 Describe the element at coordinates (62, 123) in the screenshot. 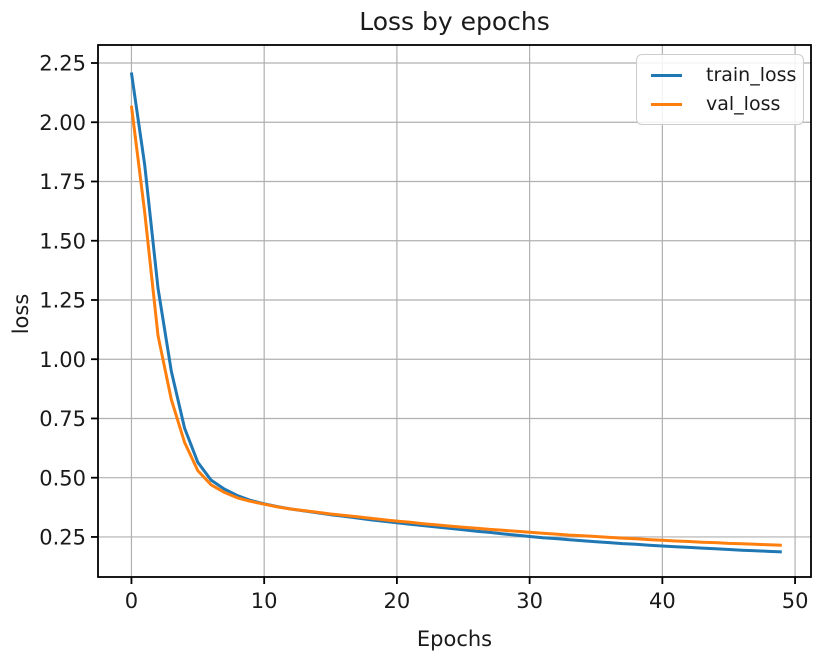

I see `svg-text: 2.00` at that location.